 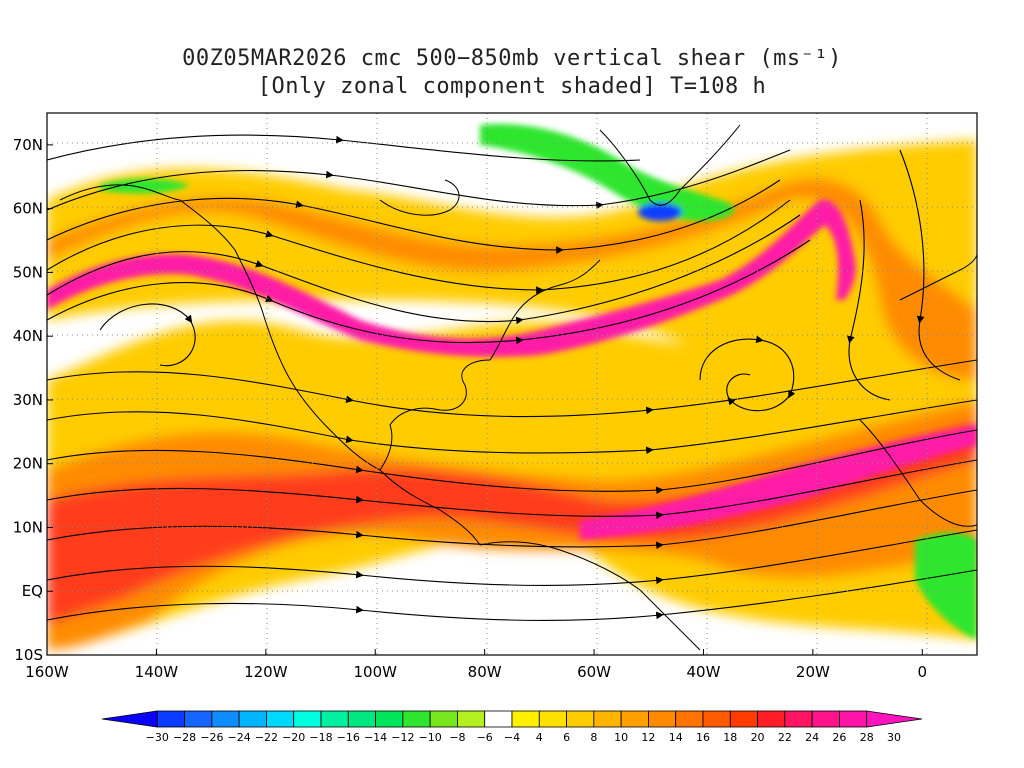 What do you see at coordinates (28, 336) in the screenshot?
I see `lat-tick-label: 40N` at bounding box center [28, 336].